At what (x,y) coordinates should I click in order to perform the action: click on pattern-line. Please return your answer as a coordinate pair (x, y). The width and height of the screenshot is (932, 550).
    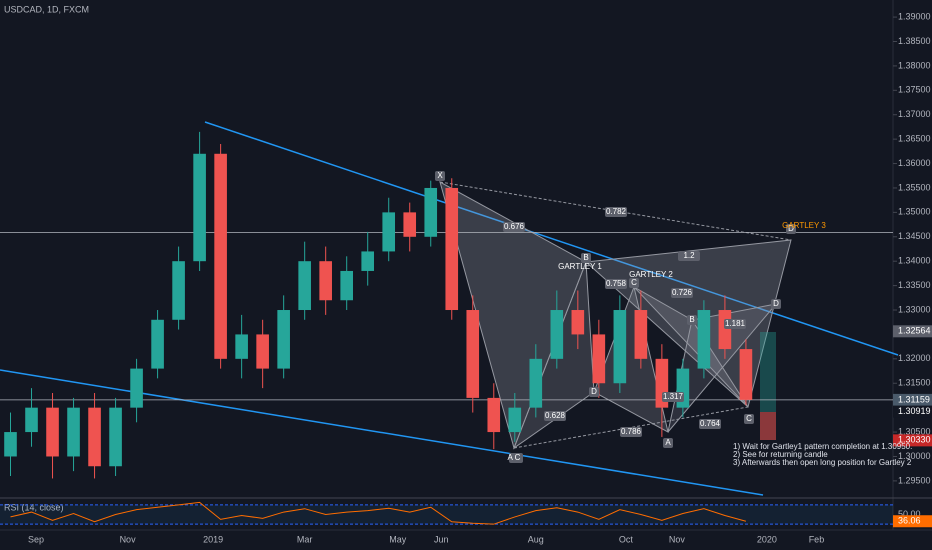
    Looking at the image, I should click on (631, 427).